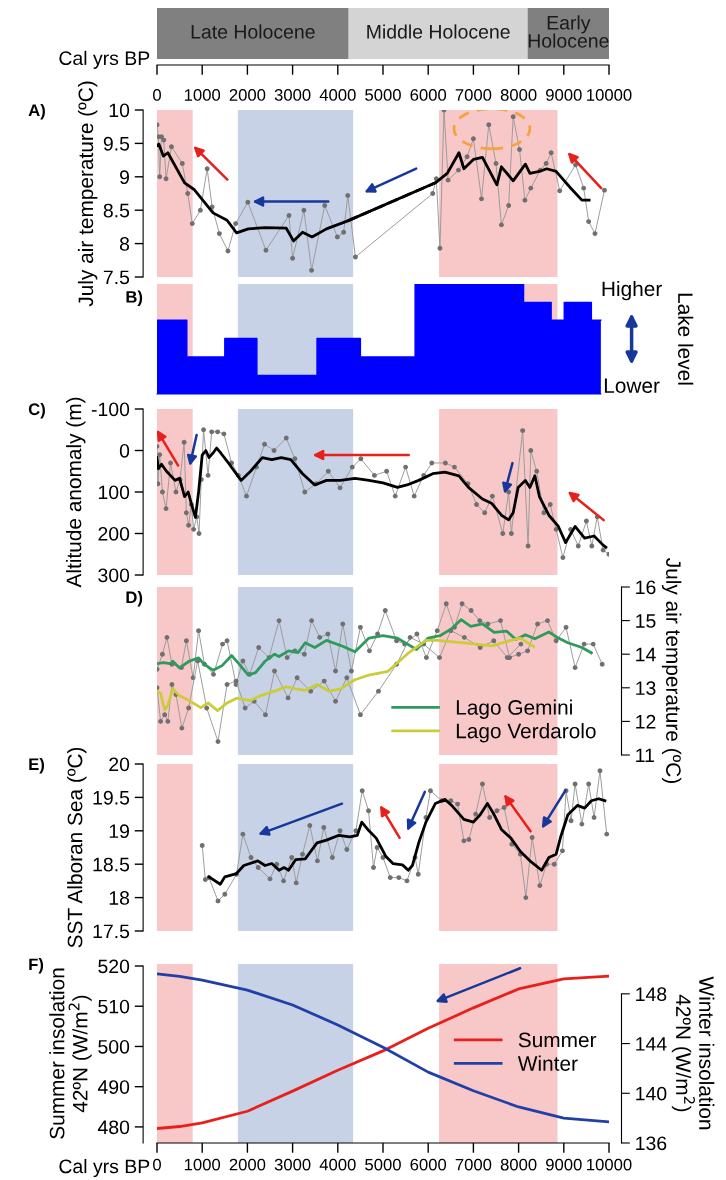  What do you see at coordinates (111, 931) in the screenshot?
I see `y-tick-label: 17.5` at bounding box center [111, 931].